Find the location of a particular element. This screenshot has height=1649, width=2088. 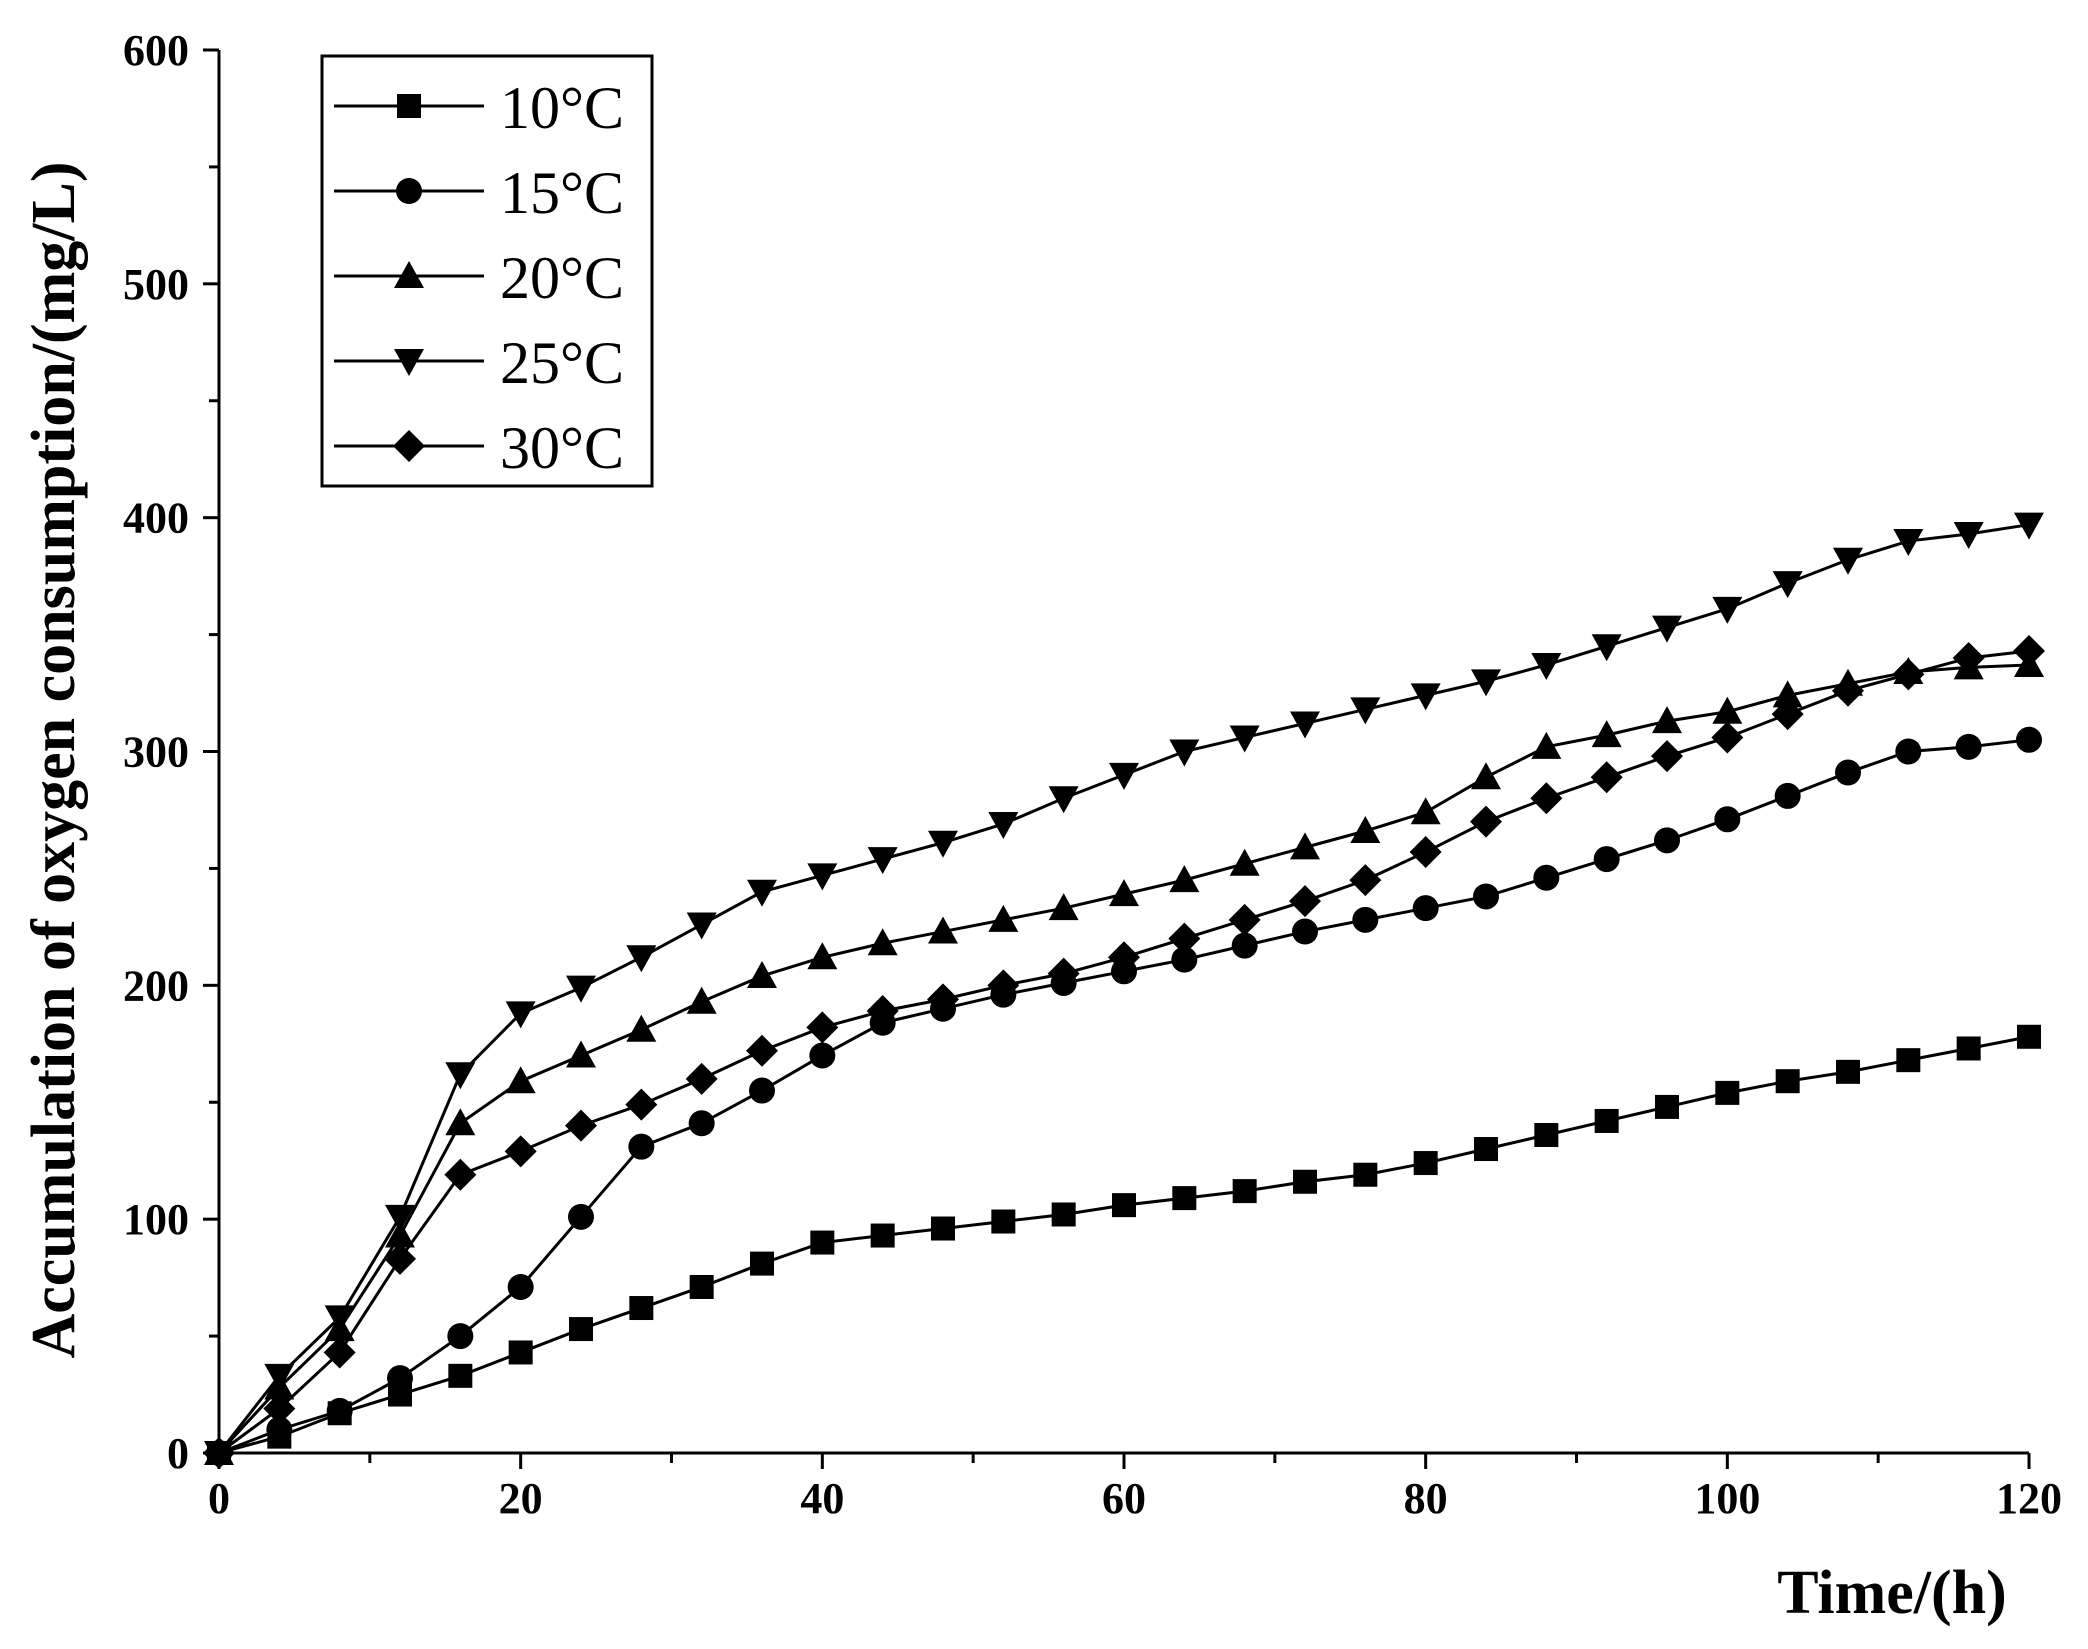

y-tick-label: 500 is located at coordinates (156, 284).